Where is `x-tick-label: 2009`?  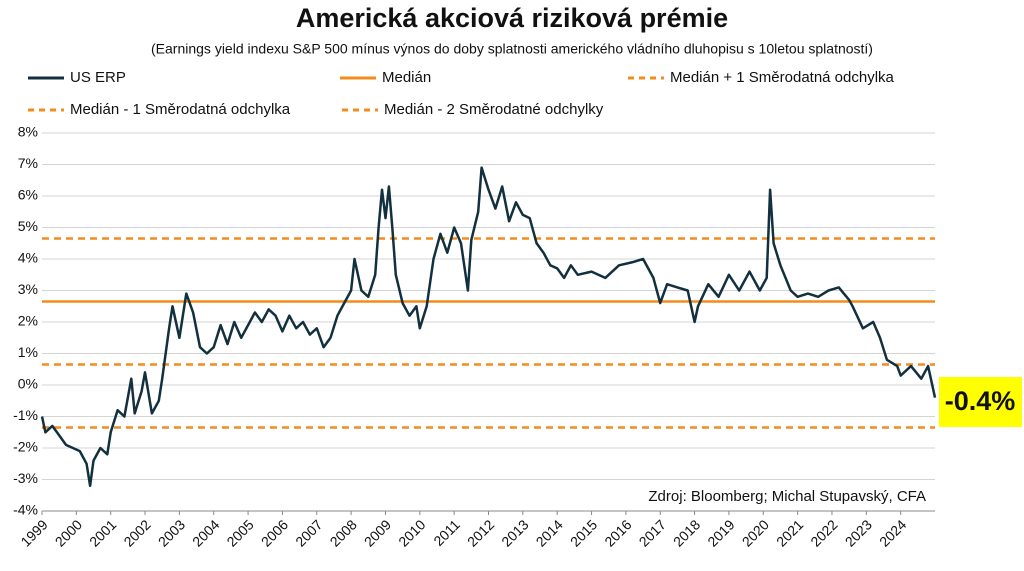 x-tick-label: 2009 is located at coordinates (377, 532).